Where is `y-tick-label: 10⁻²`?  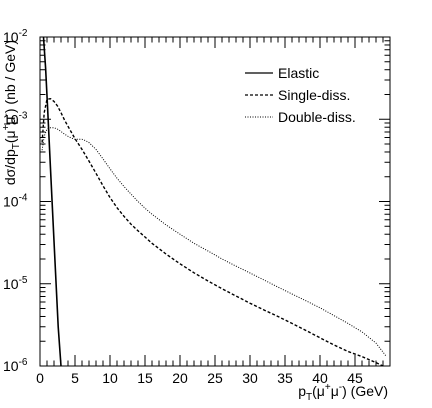 y-tick-label: 10⁻² is located at coordinates (15, 36).